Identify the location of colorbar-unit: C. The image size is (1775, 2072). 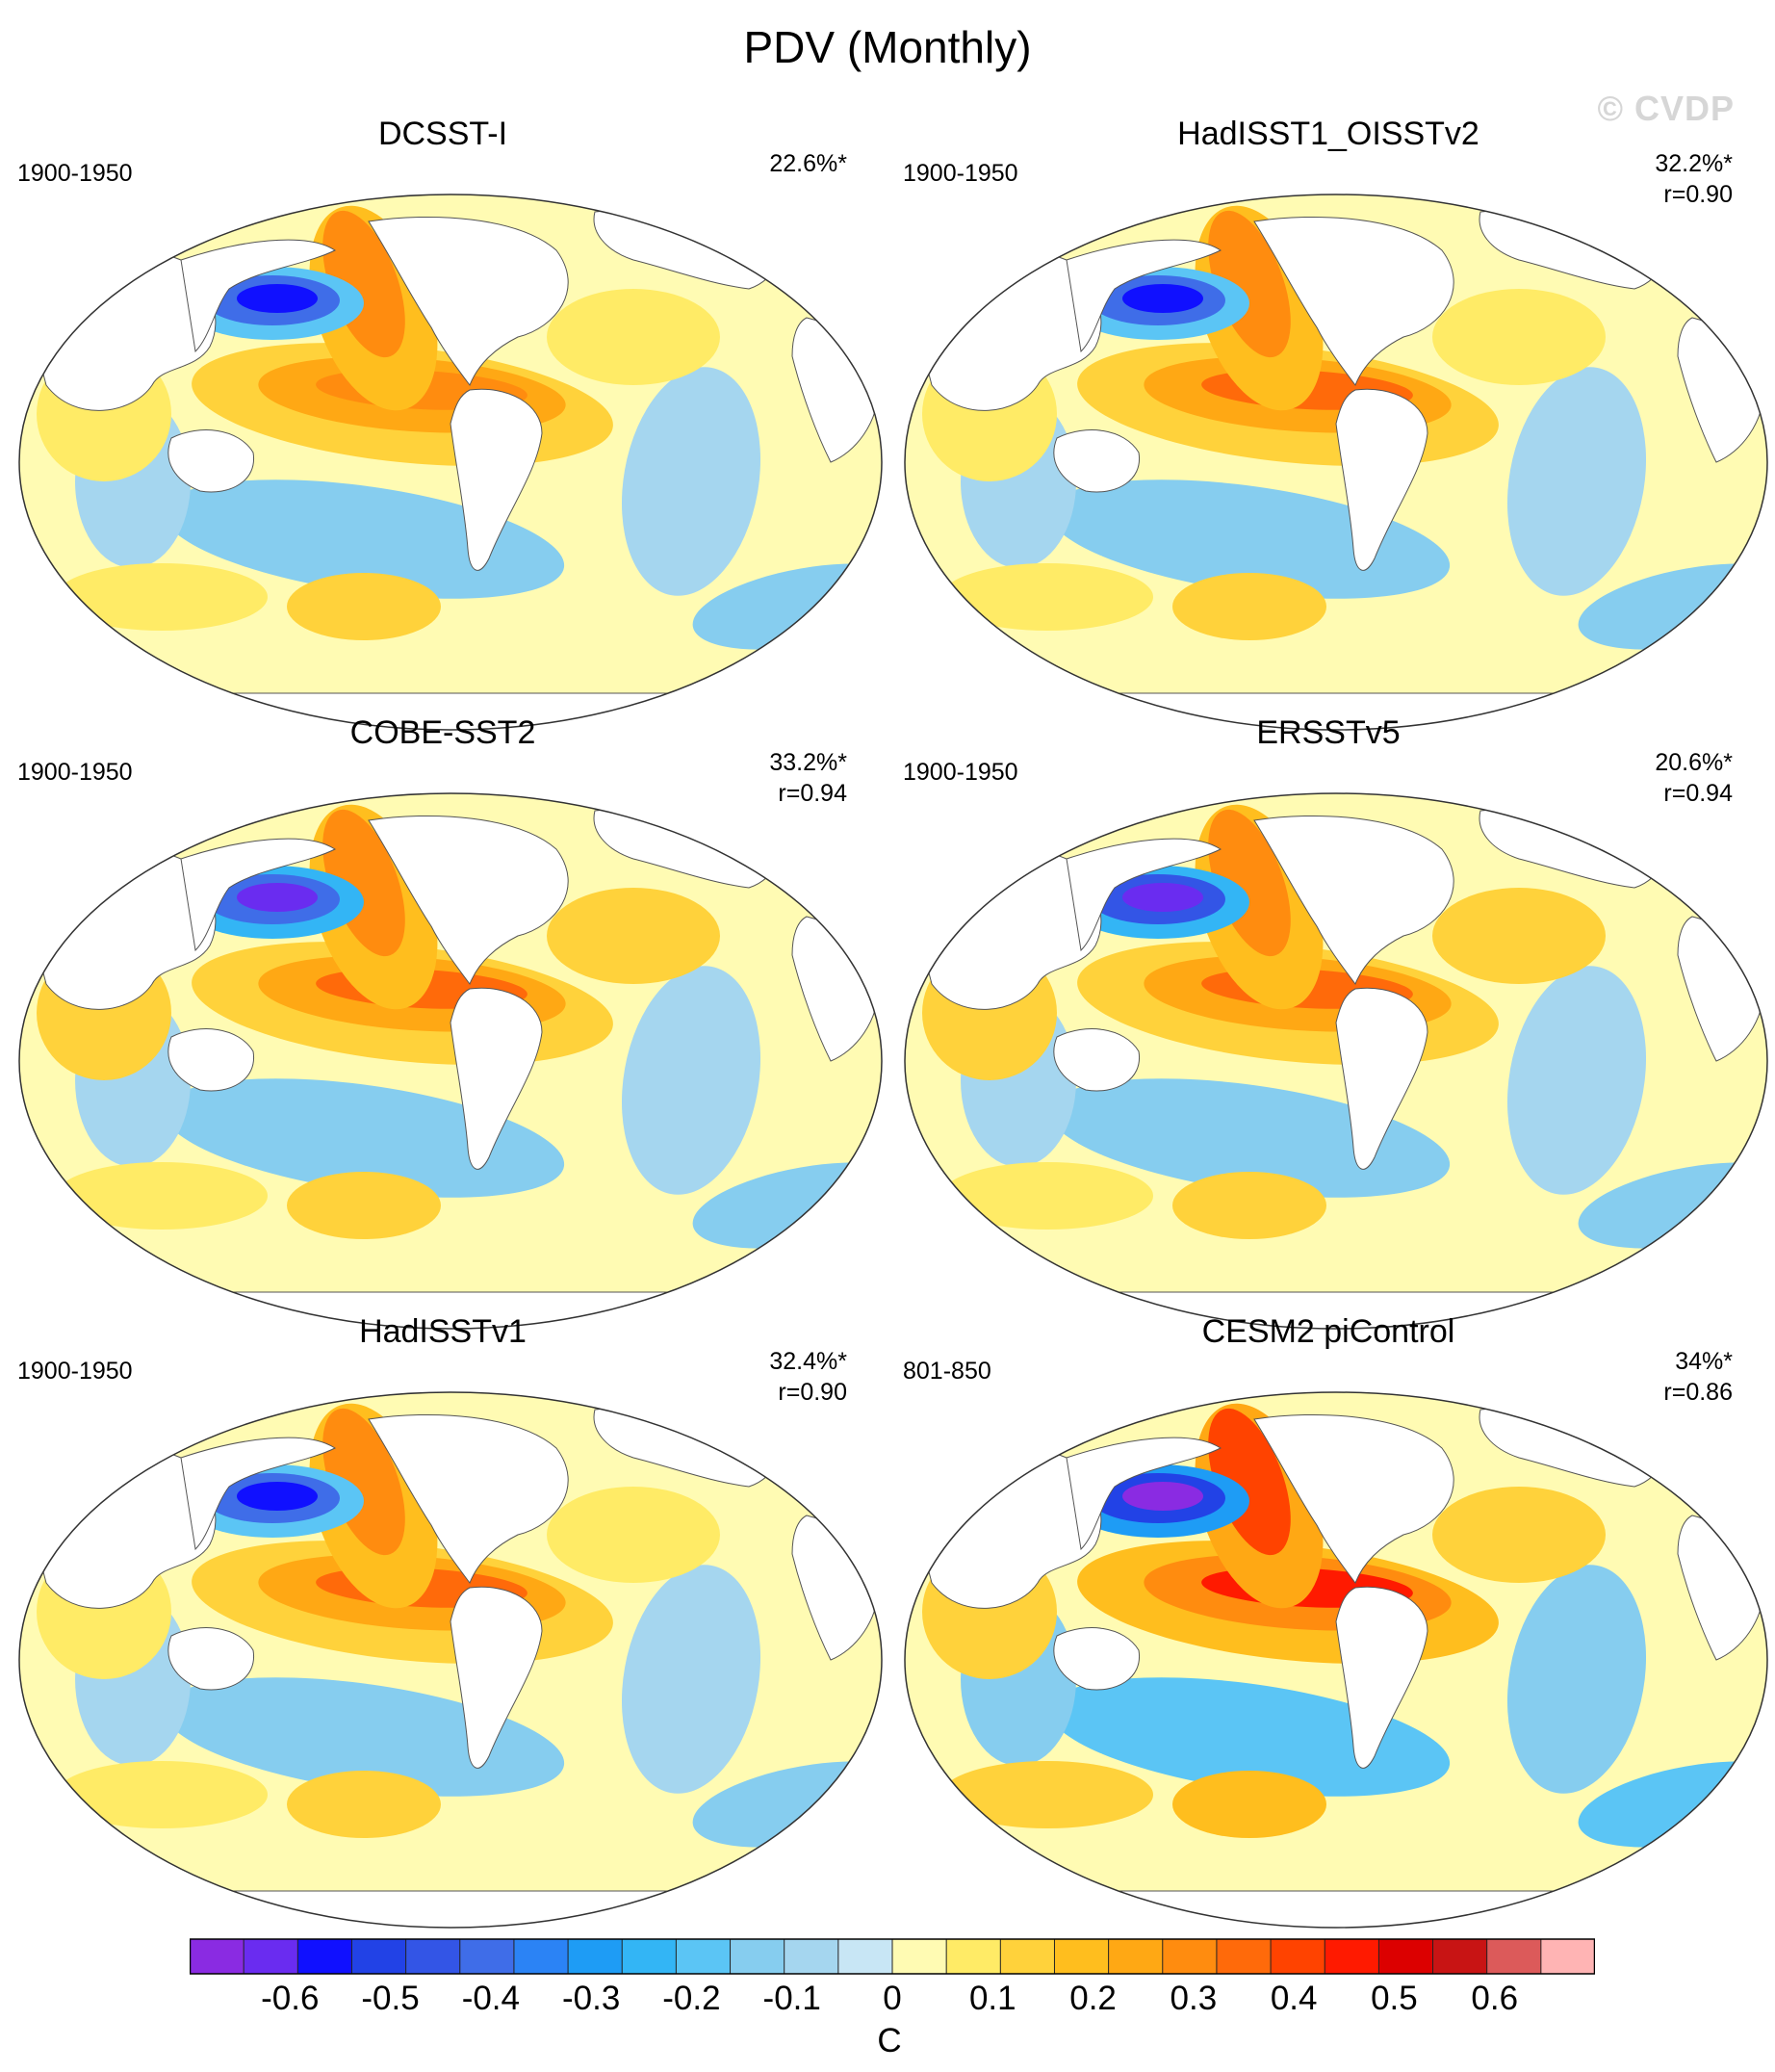
(890, 2040).